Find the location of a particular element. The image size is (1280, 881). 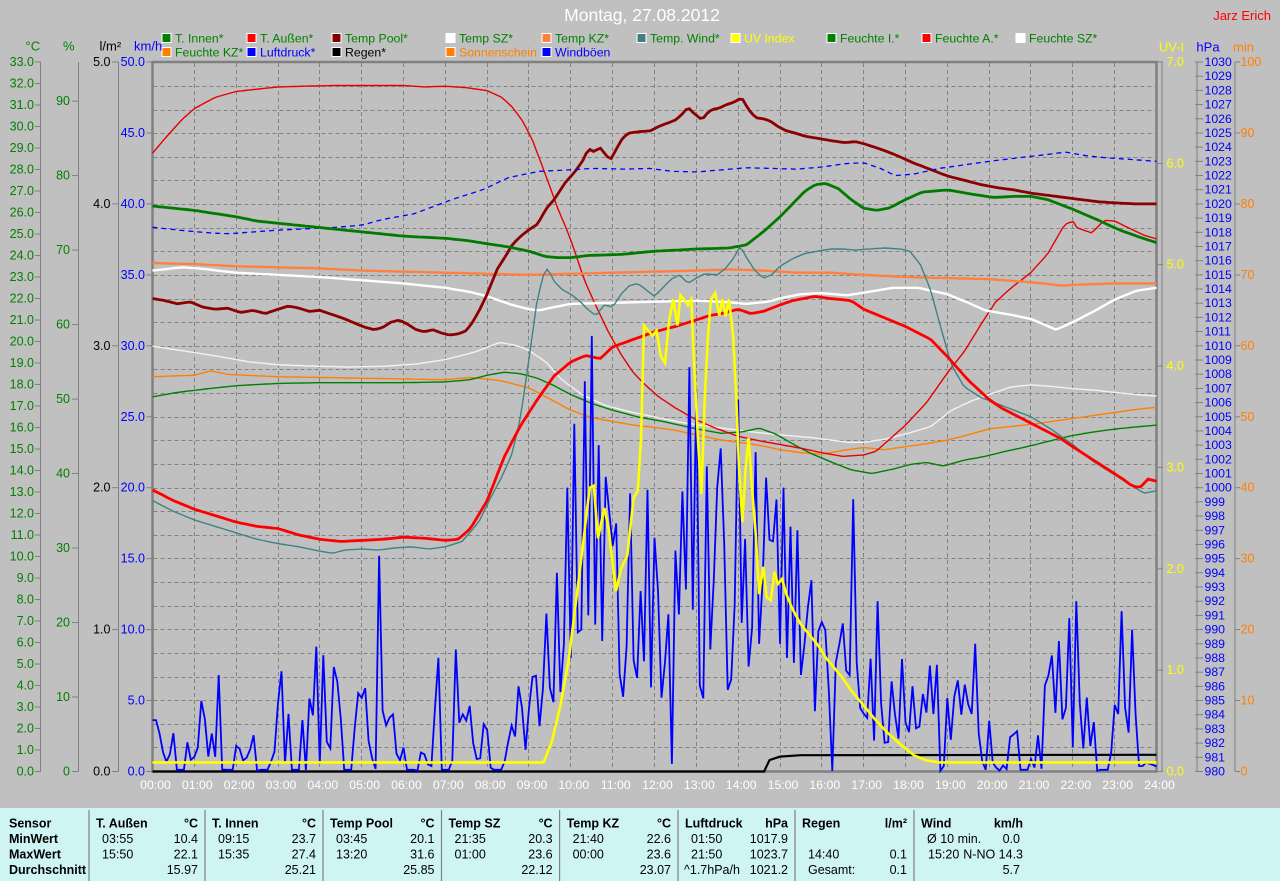

svg-text: 30.0 is located at coordinates (22, 127).